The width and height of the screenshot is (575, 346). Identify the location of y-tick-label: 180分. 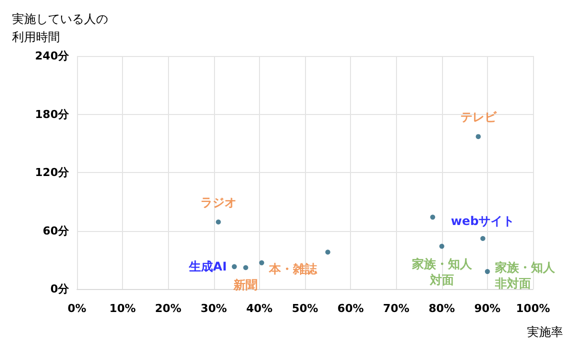
(52, 114).